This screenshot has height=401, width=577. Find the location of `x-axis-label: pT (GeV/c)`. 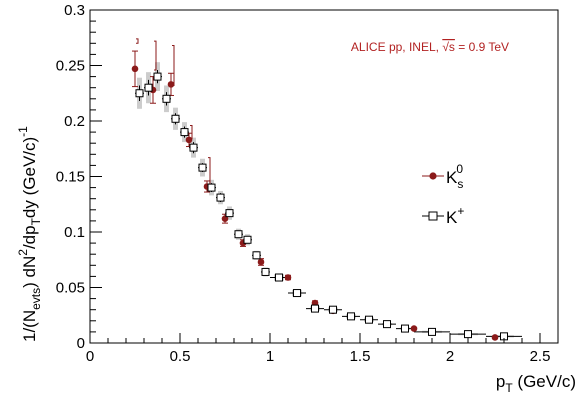

x-axis-label: pT (GeV/c) is located at coordinates (536, 383).